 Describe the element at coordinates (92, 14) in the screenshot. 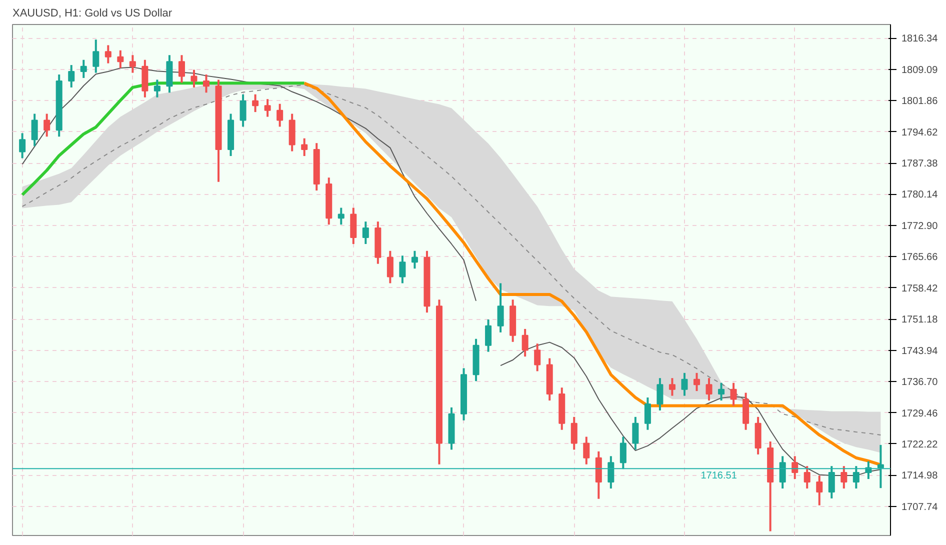

I see `chart-title: XAUUSD, H1: Gold vs US Dollar` at that location.